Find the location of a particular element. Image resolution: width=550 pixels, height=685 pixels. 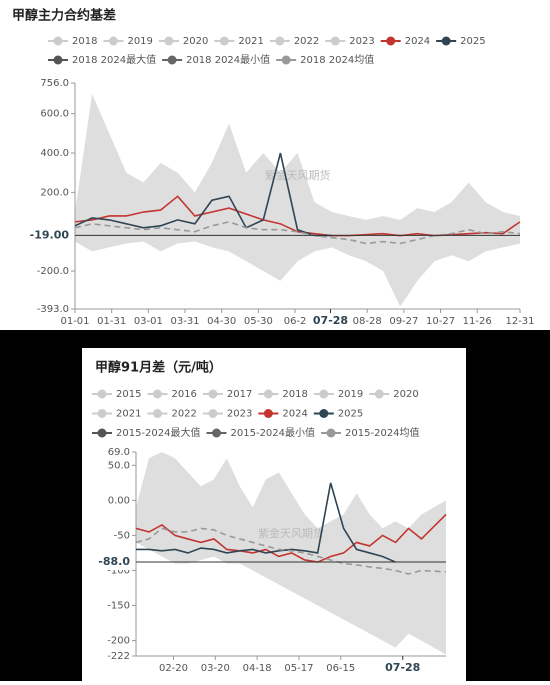

legend-label: 2018 2024最大值 is located at coordinates (114, 59).